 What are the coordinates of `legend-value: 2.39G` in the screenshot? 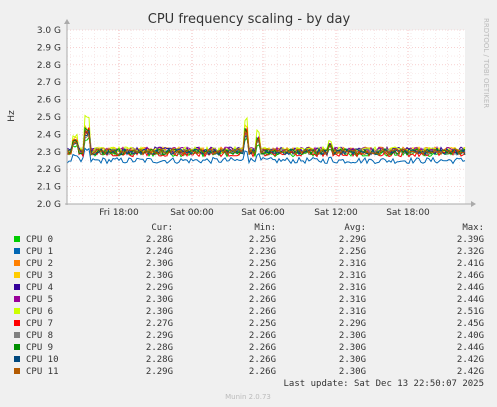 It's located at (470, 240).